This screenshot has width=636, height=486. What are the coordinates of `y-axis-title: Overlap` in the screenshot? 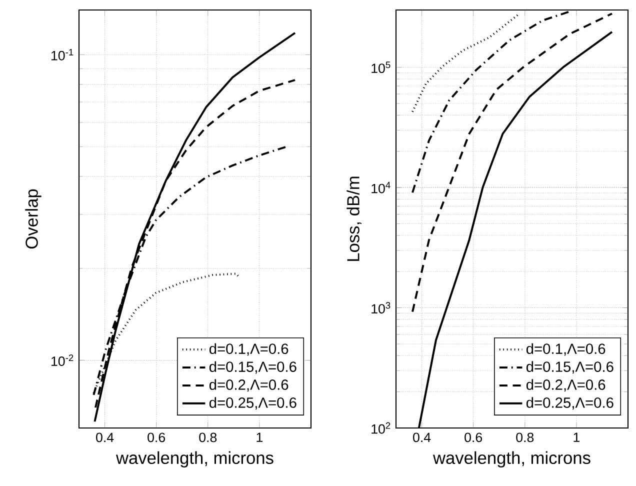 It's located at (33, 219).